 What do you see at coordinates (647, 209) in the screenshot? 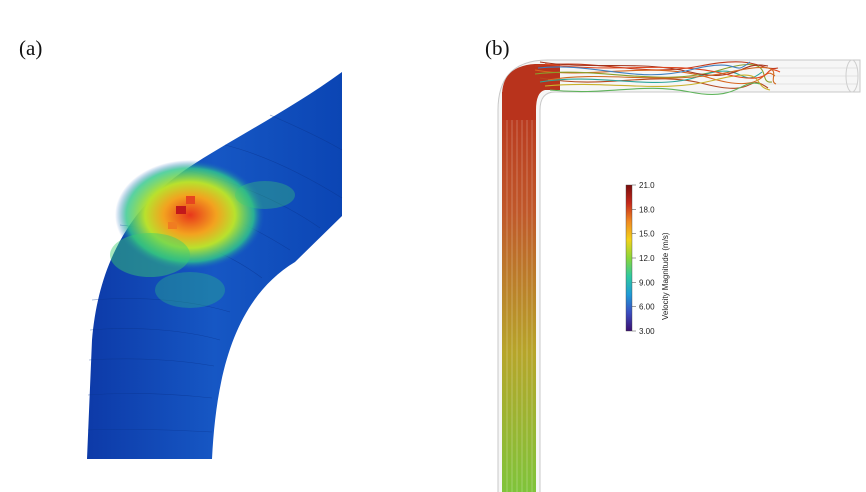
I see `colorbar-tick-label: 18.0` at bounding box center [647, 209].